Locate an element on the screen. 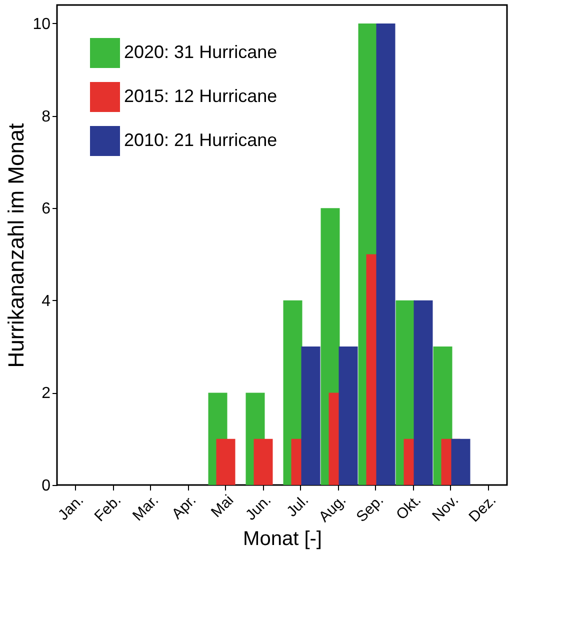  x-tick-label: Jun. is located at coordinates (258, 508).